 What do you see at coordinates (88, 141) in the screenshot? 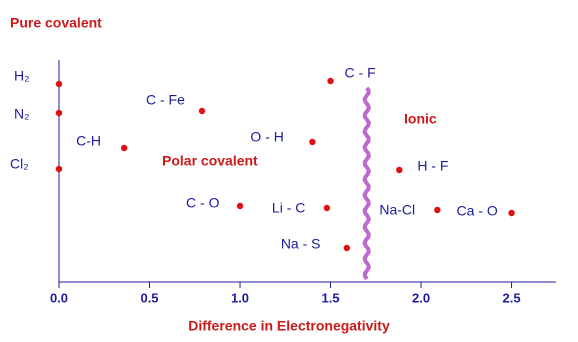
I see `point-label: C-H` at bounding box center [88, 141].